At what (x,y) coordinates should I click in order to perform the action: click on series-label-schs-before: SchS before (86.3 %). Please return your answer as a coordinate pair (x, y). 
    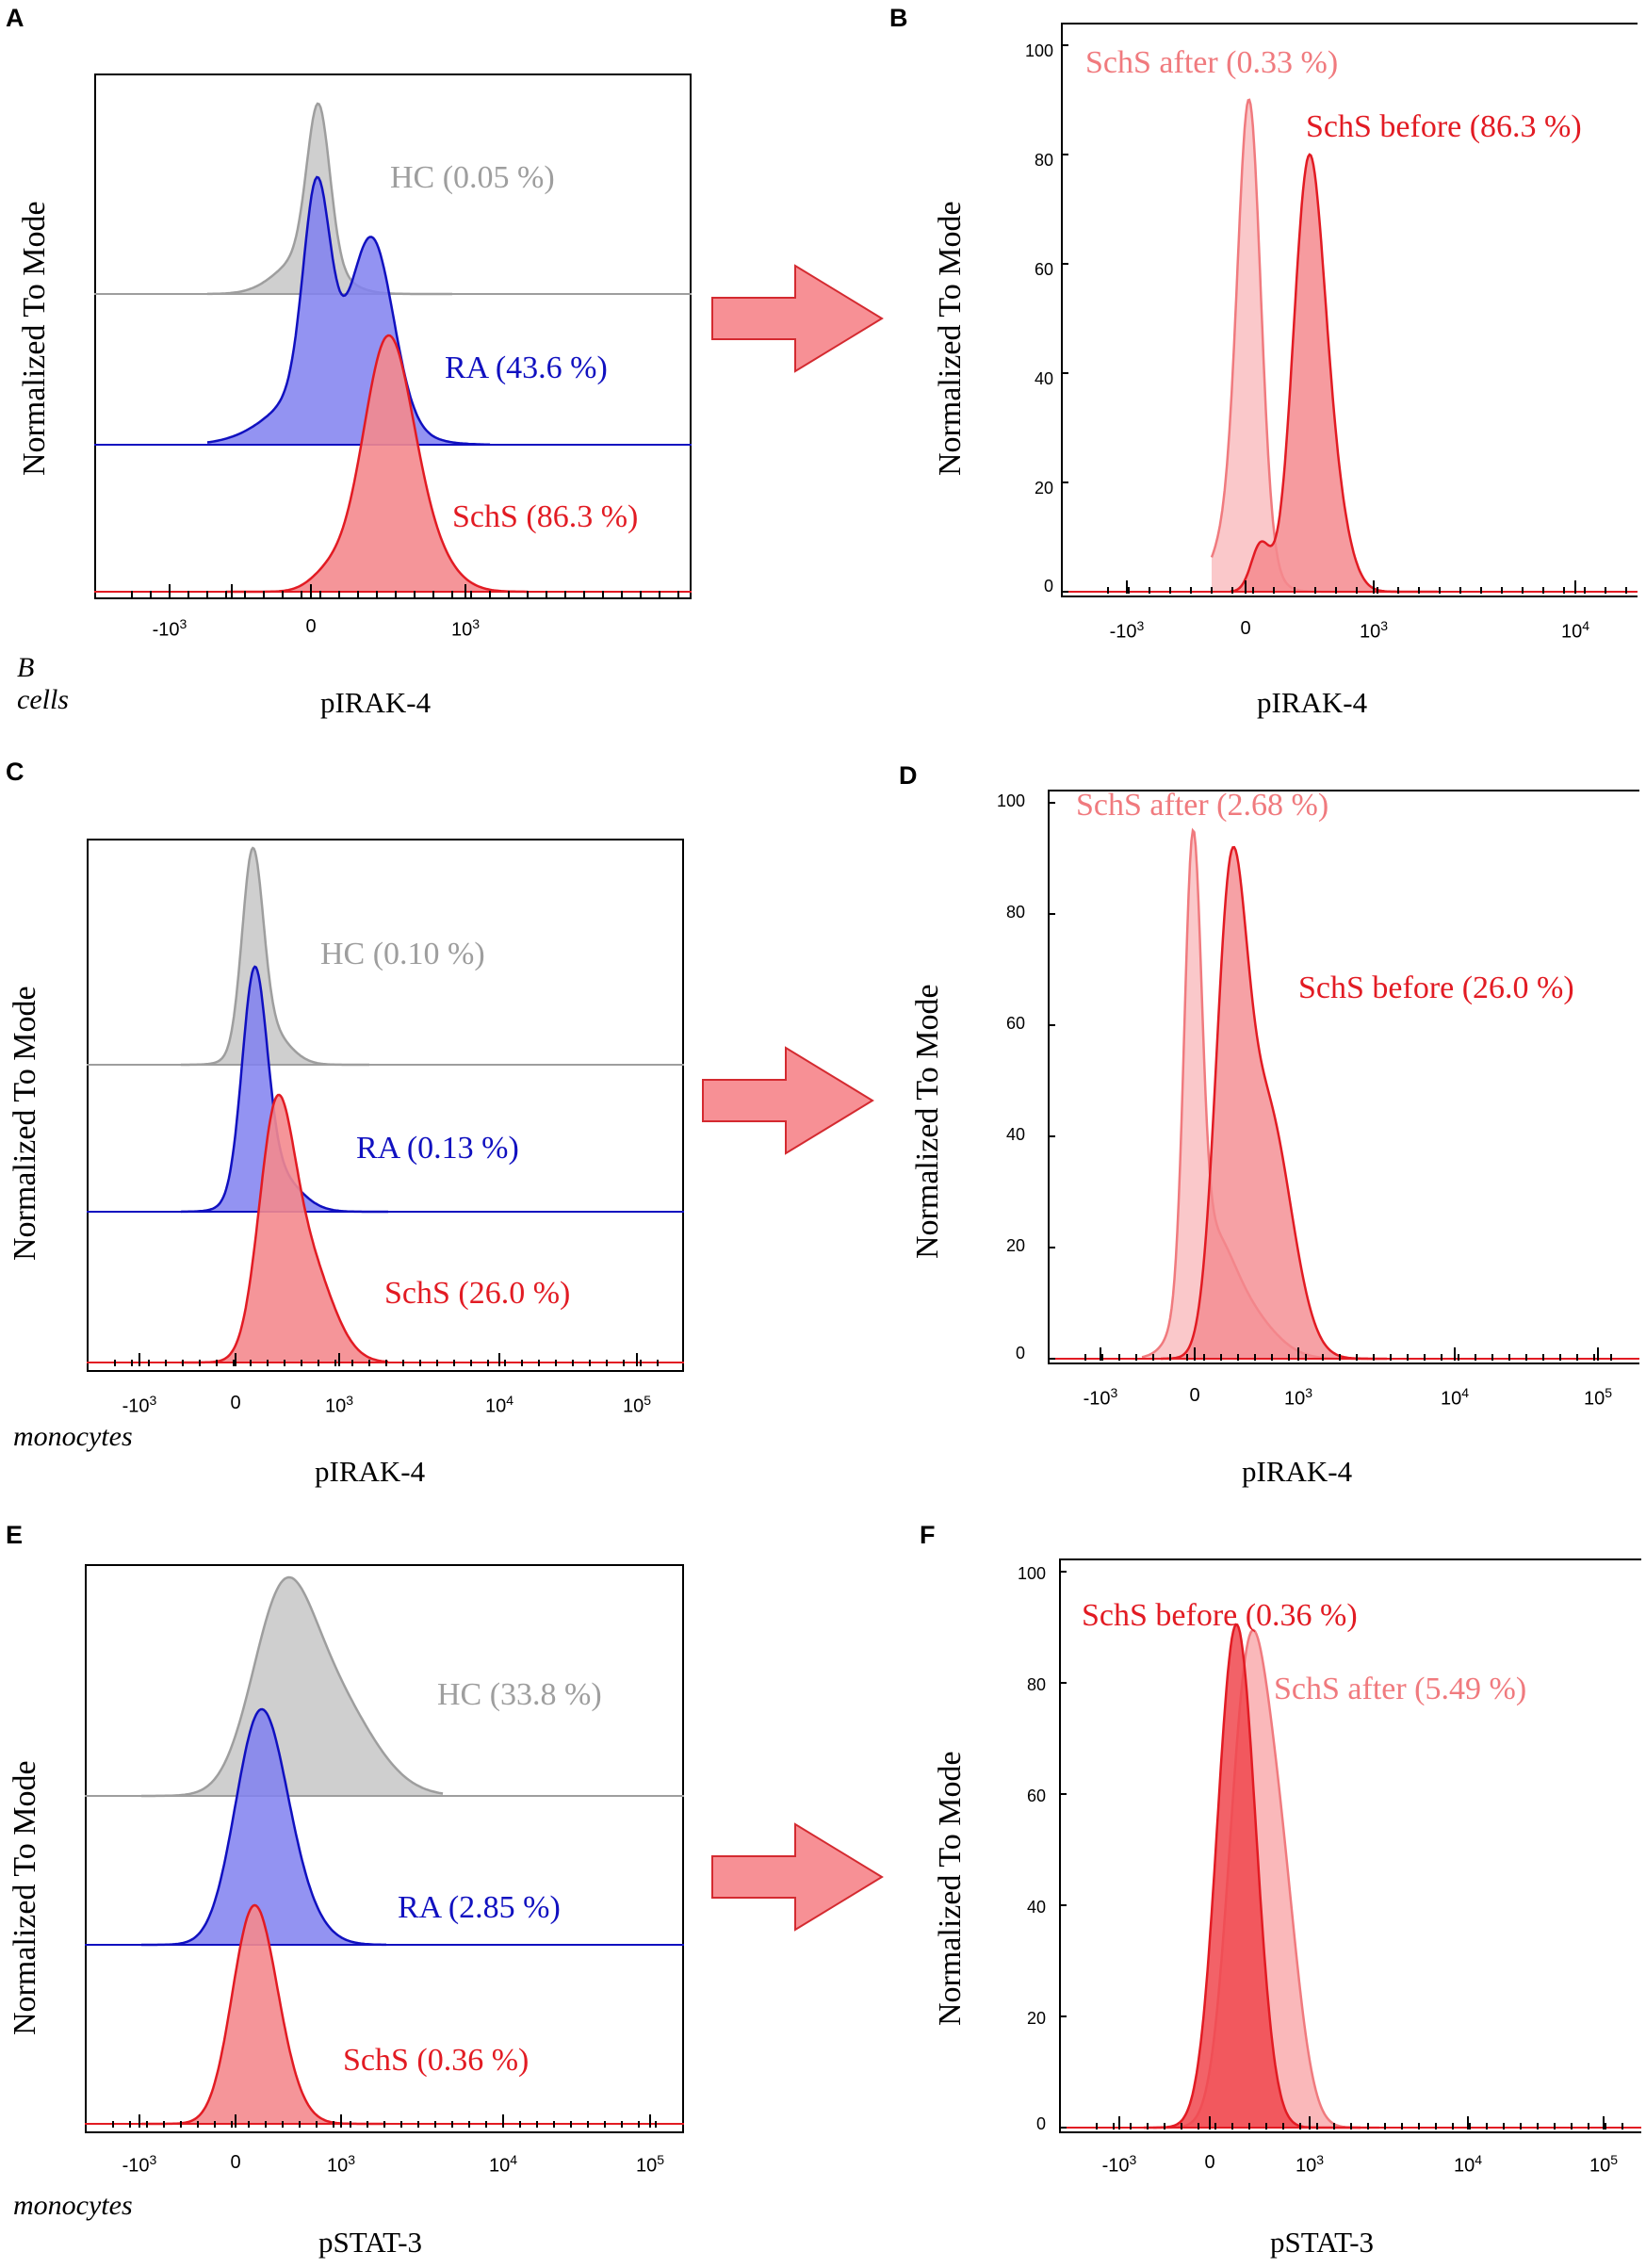
    Looking at the image, I should click on (1444, 126).